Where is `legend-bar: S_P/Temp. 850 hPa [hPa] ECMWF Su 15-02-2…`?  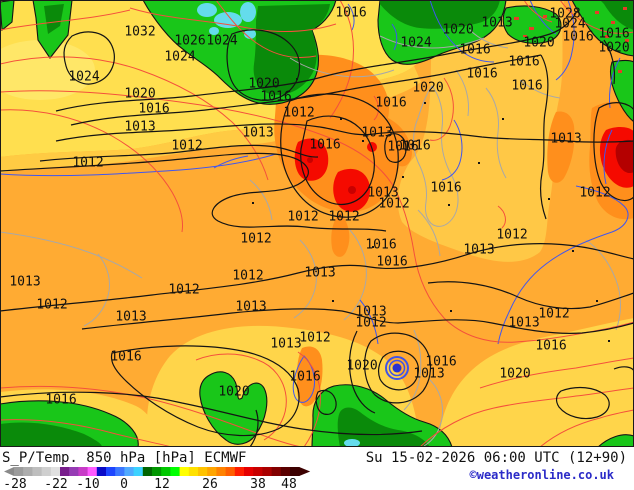 legend-bar: S_P/Temp. 850 hPa [hPa] ECMWF Su 15-02-2… is located at coordinates (317, 468).